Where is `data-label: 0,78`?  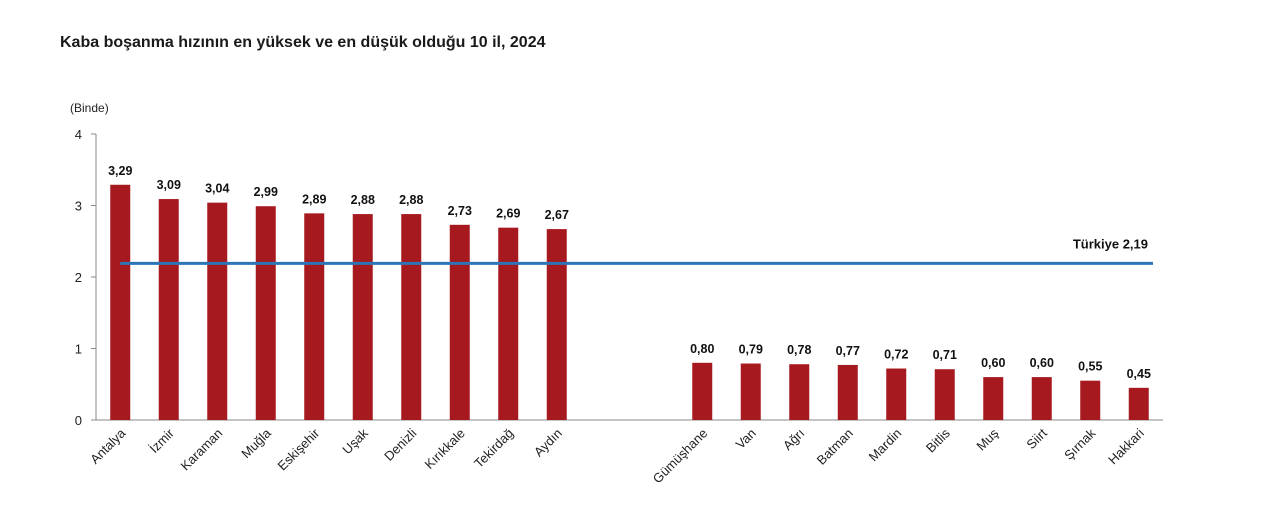 data-label: 0,78 is located at coordinates (799, 350).